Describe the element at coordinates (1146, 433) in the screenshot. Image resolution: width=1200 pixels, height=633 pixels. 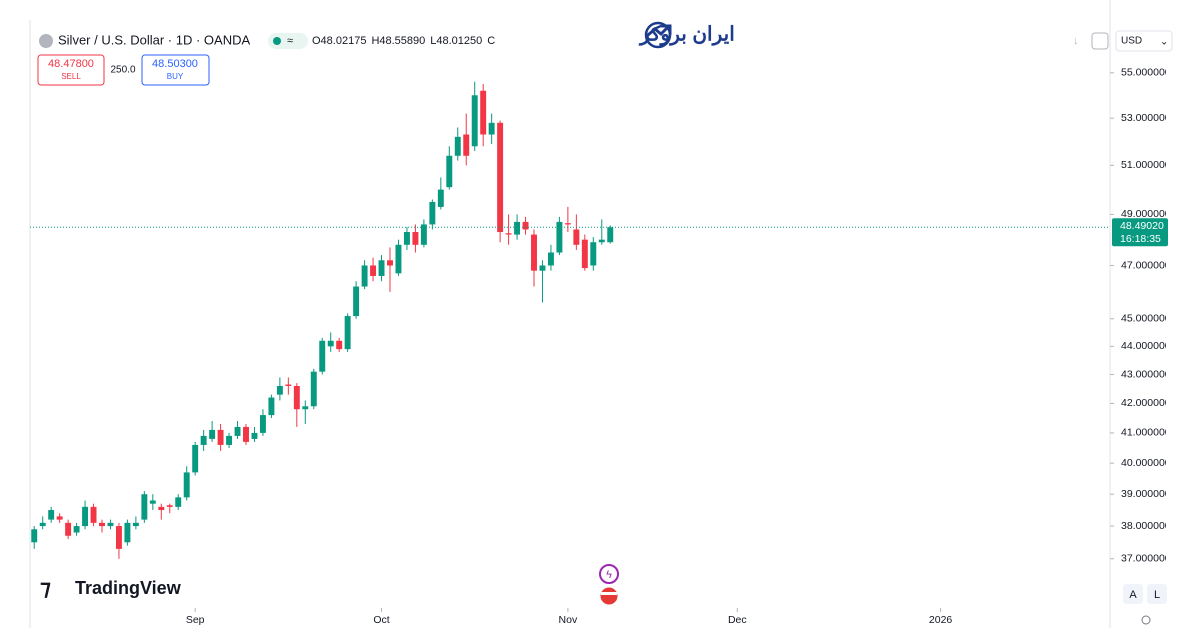
I see `y-tick-label: 41.000000` at that location.